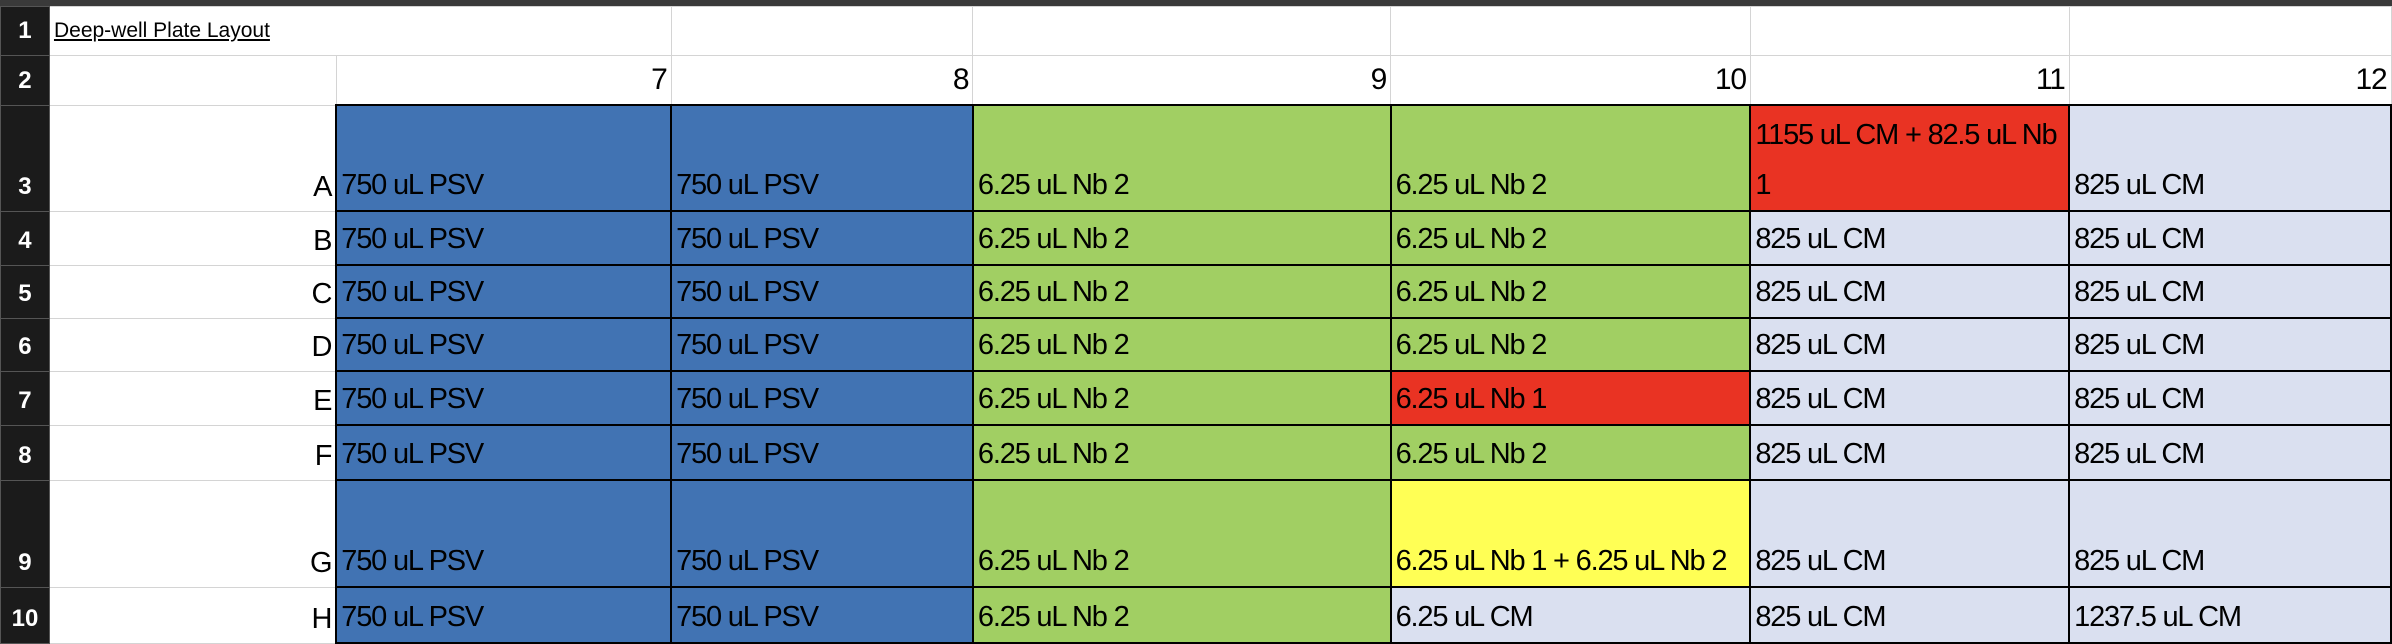  I want to click on column-number-cell: 9, so click(1182, 80).